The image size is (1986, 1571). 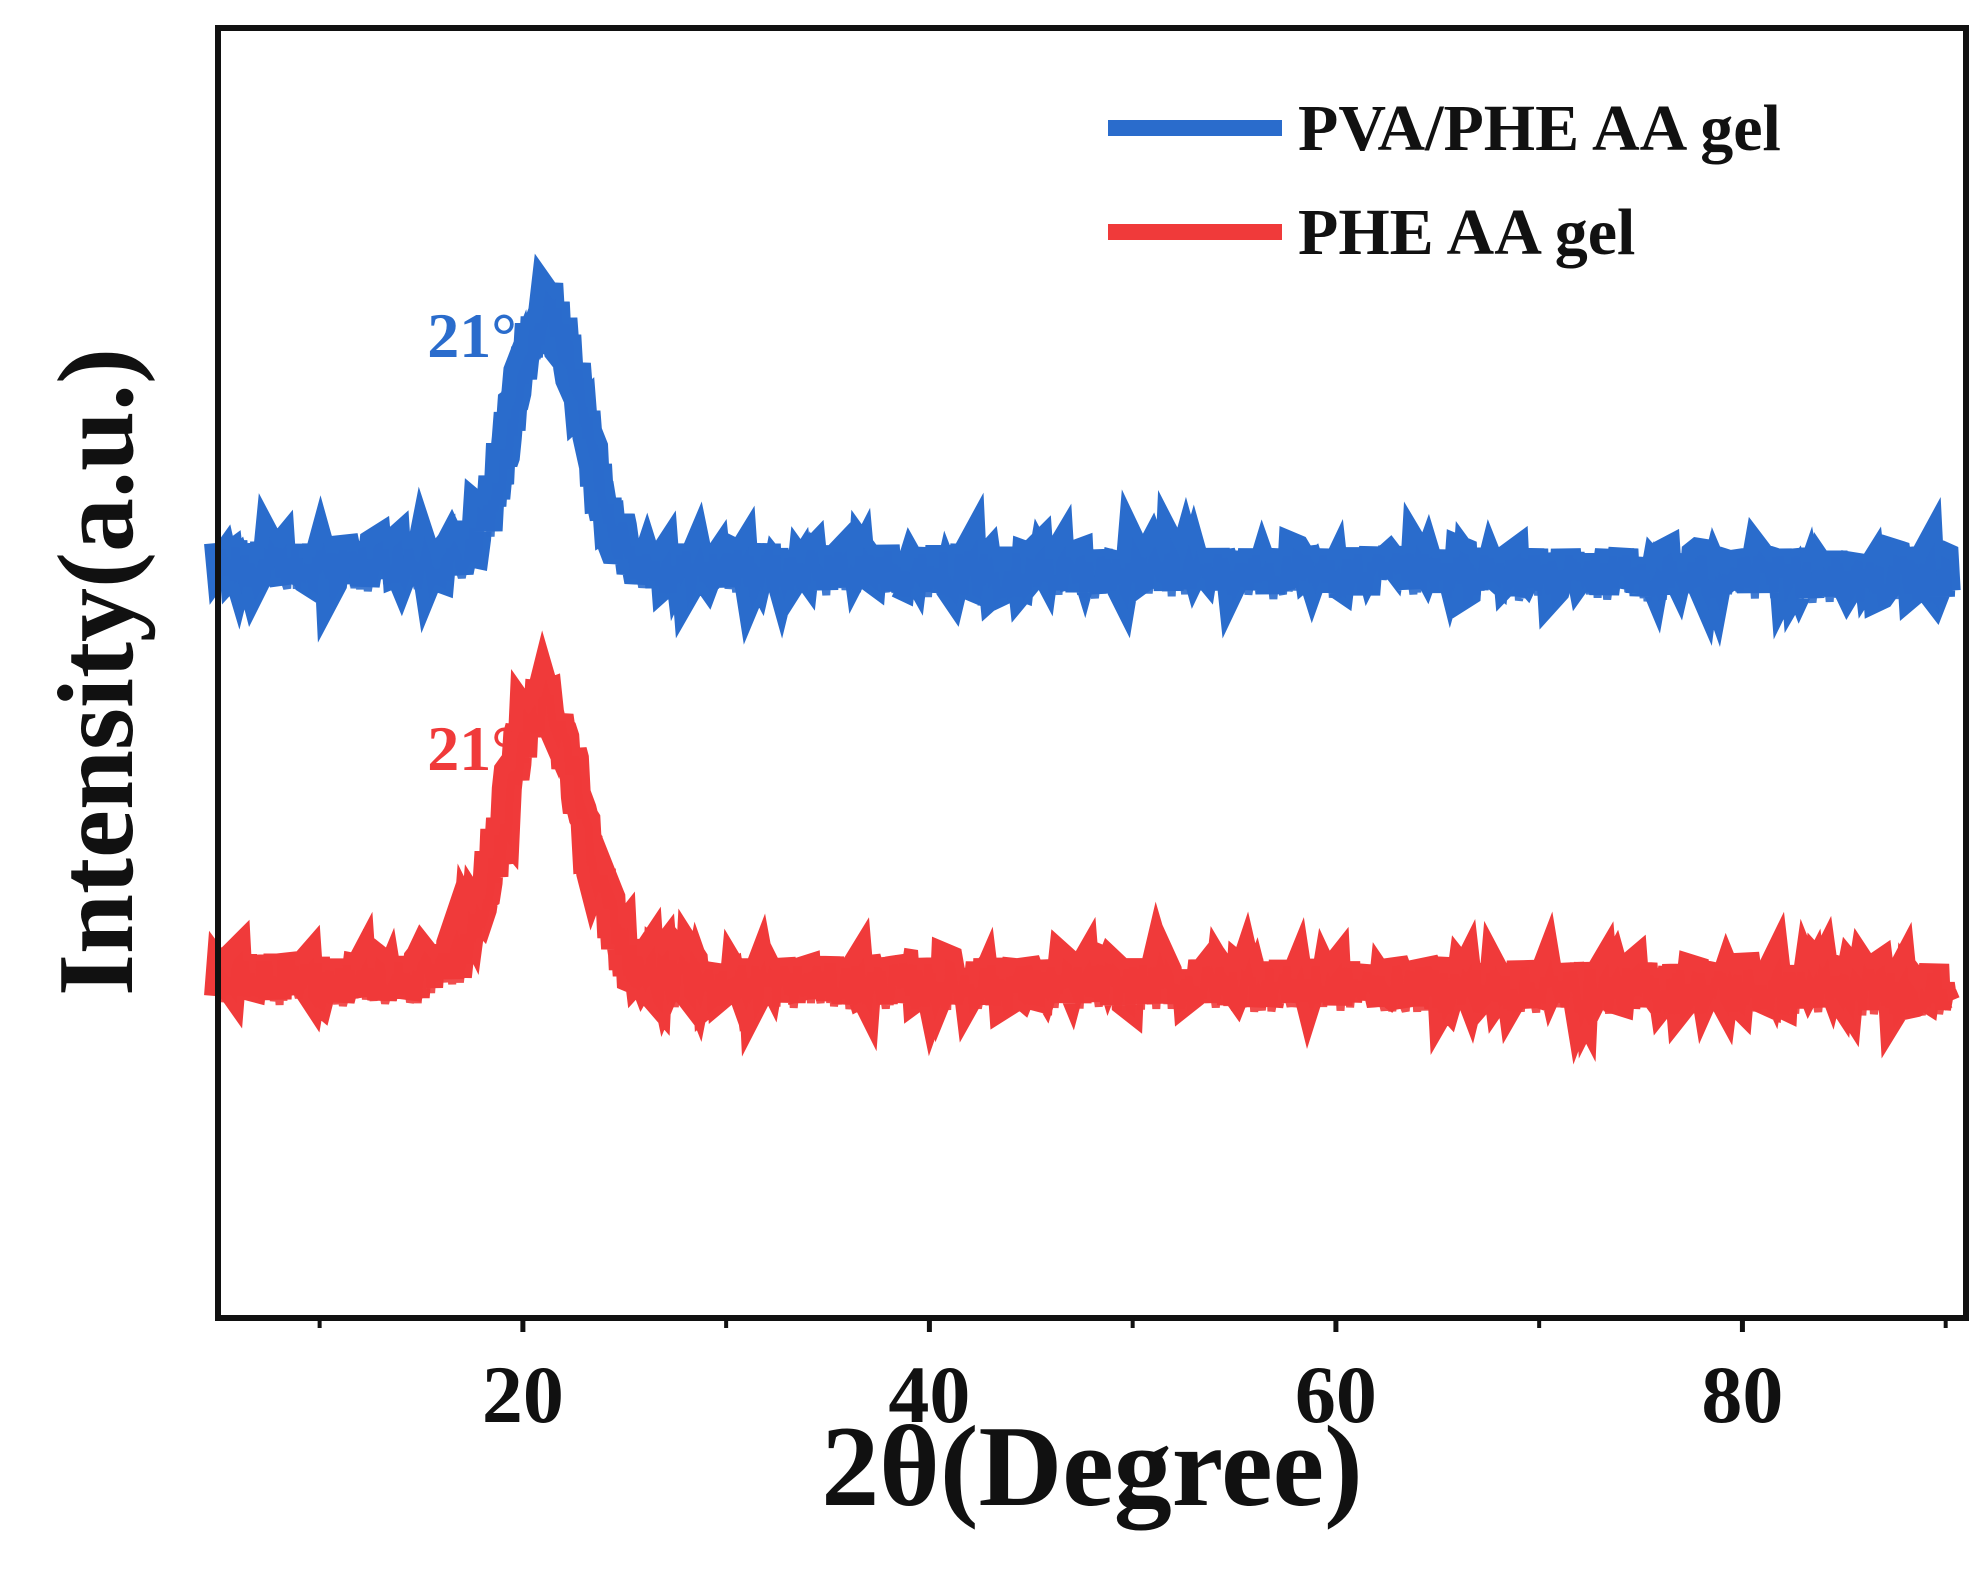 What do you see at coordinates (1444, 180) in the screenshot?
I see `legend: PVA/PHE AA gel PHE AA gel` at bounding box center [1444, 180].